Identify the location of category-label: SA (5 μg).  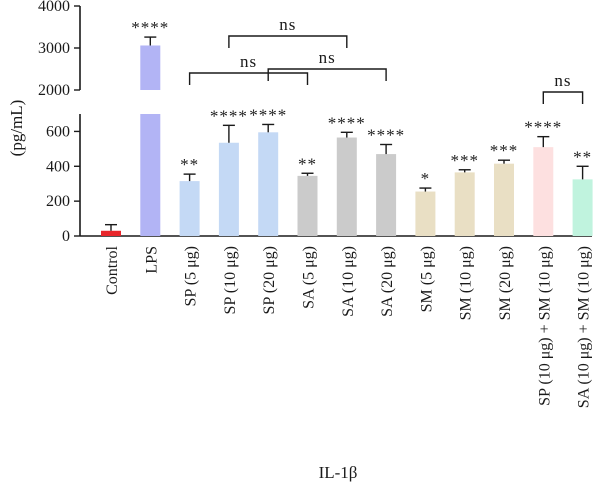
(309, 277).